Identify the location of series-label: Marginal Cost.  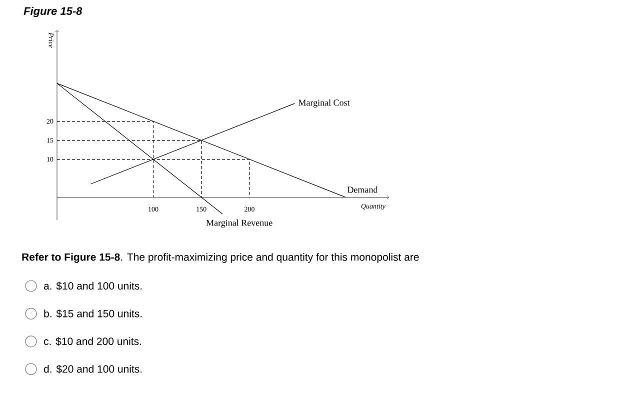
(324, 103).